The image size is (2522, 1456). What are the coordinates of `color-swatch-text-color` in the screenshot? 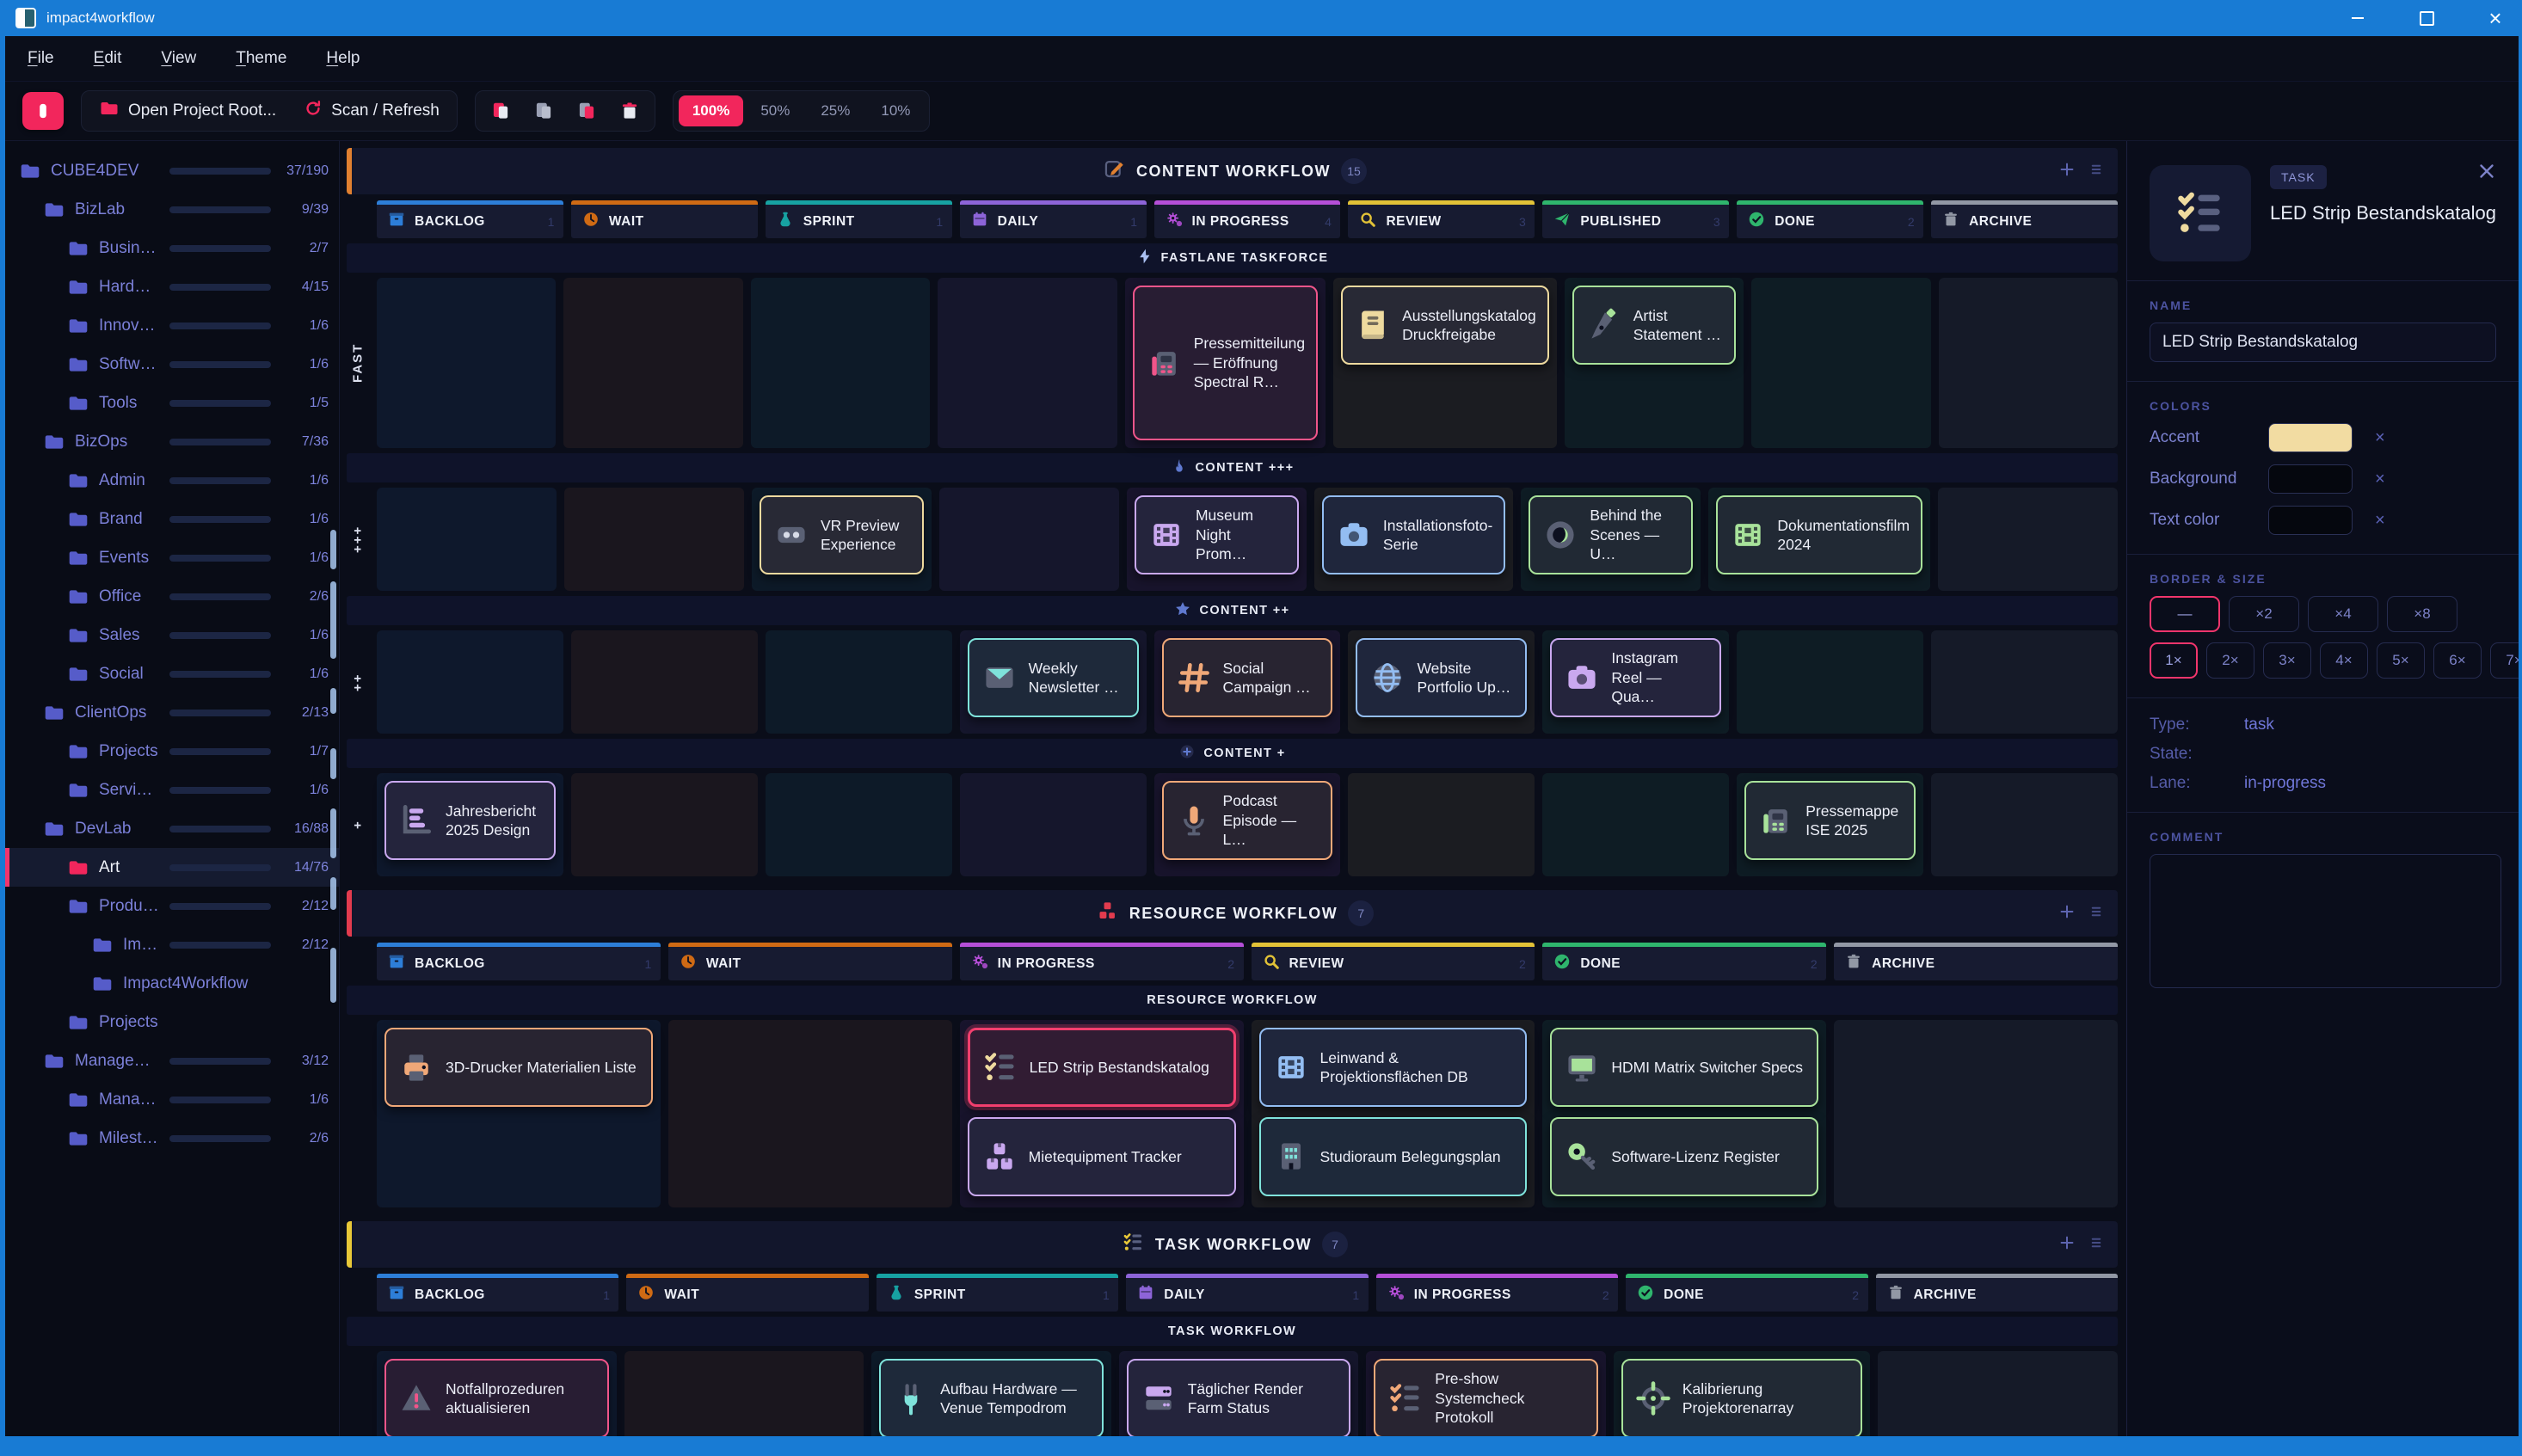 It's located at (2310, 520).